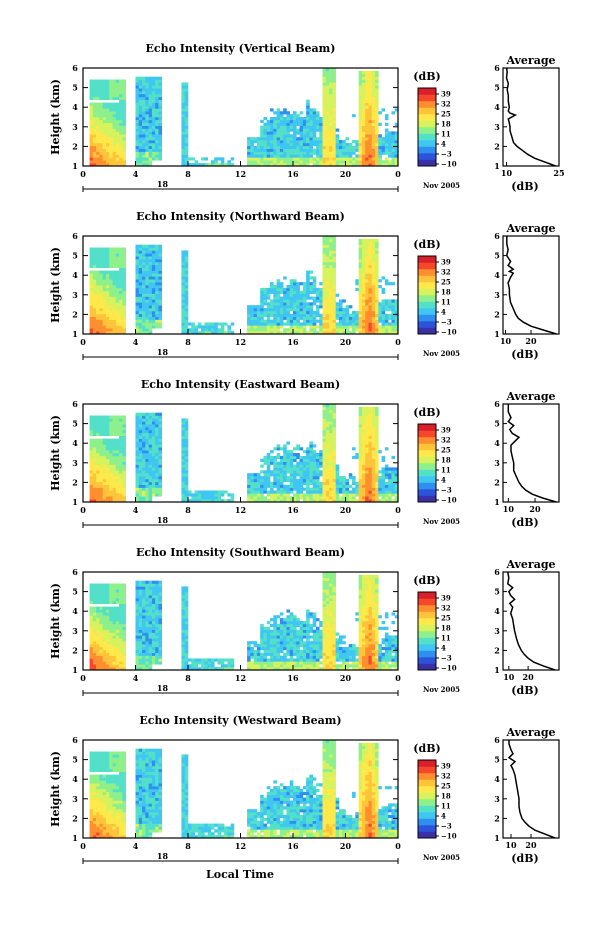 This screenshot has width=613, height=929. I want to click on day-label: 18, so click(163, 184).